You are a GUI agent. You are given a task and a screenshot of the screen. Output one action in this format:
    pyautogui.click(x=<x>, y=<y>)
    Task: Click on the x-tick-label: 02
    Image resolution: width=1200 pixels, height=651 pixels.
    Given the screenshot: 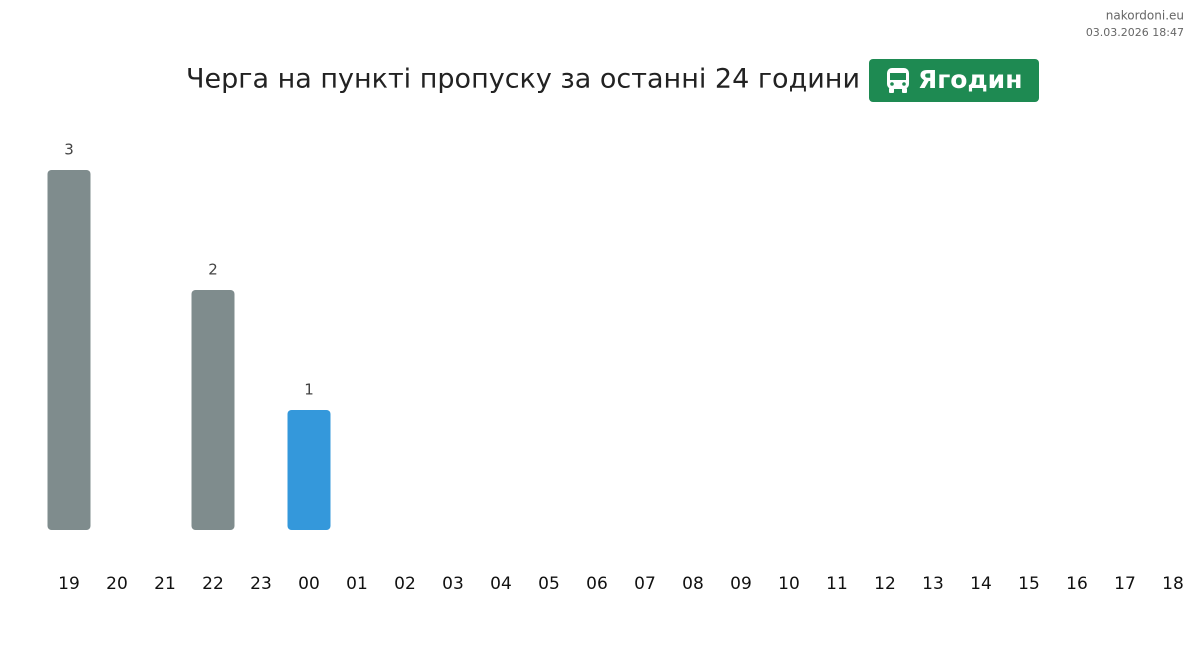 What is the action you would take?
    pyautogui.click(x=405, y=584)
    